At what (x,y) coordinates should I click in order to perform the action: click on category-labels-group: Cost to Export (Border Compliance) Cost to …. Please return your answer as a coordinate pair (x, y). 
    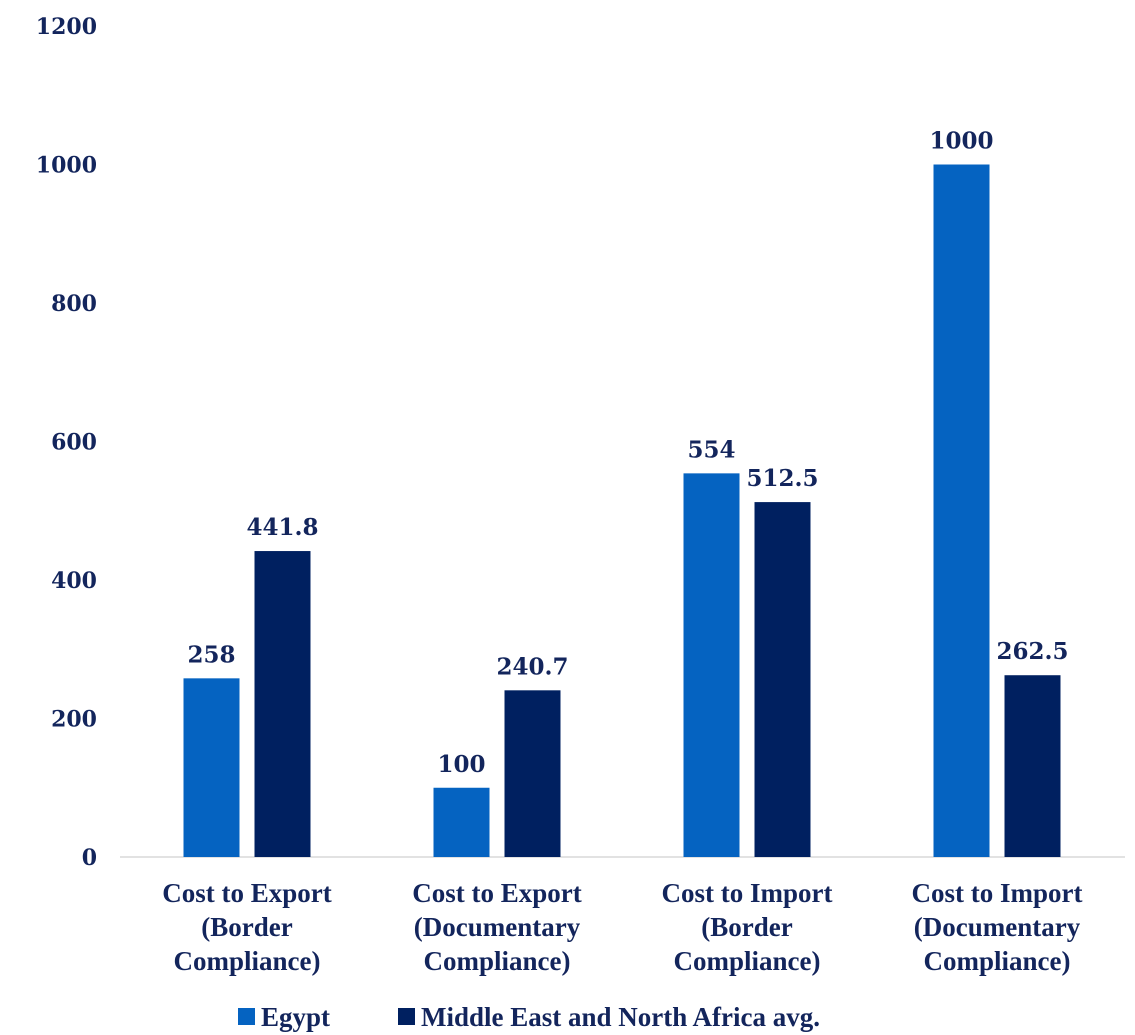
    Looking at the image, I should click on (622, 927).